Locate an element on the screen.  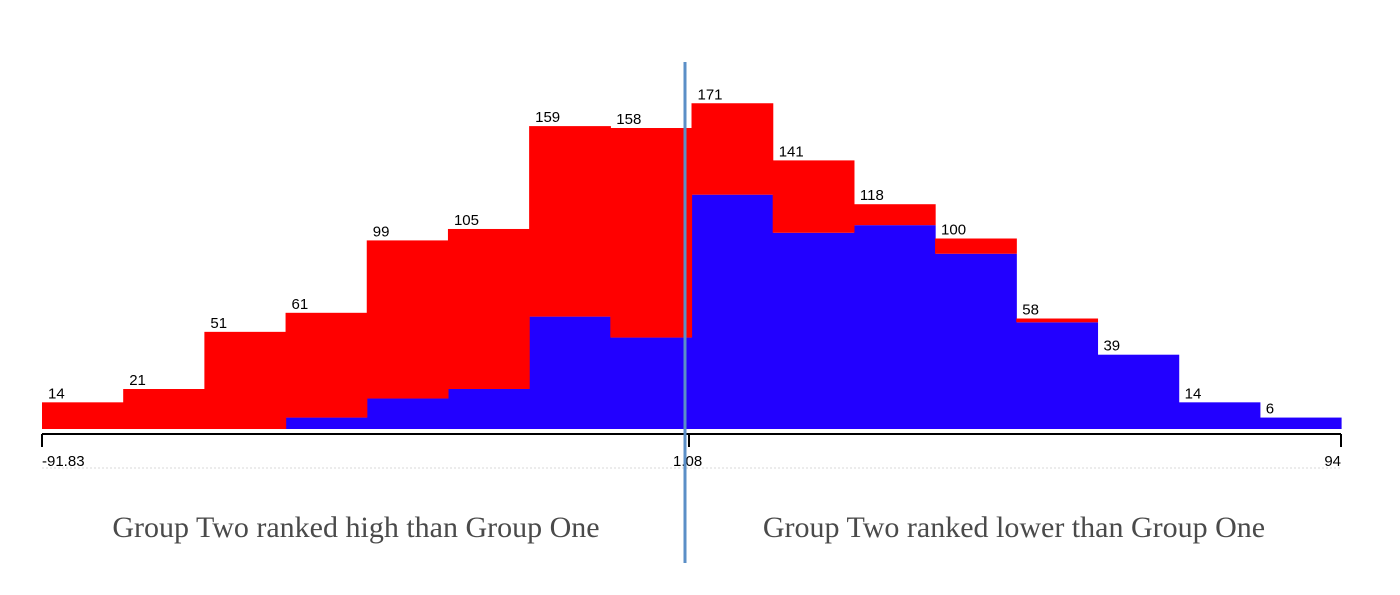
bar-value-label: 99 is located at coordinates (381, 231).